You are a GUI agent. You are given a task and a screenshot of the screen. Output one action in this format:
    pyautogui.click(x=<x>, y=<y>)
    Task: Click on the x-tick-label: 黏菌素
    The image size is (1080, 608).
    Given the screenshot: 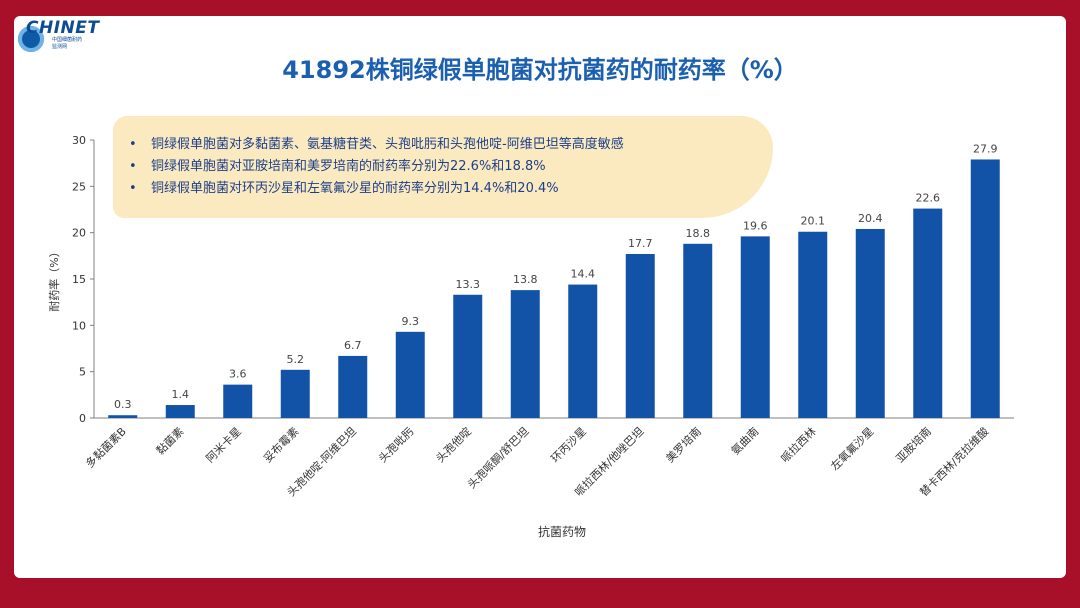 What is the action you would take?
    pyautogui.click(x=169, y=440)
    